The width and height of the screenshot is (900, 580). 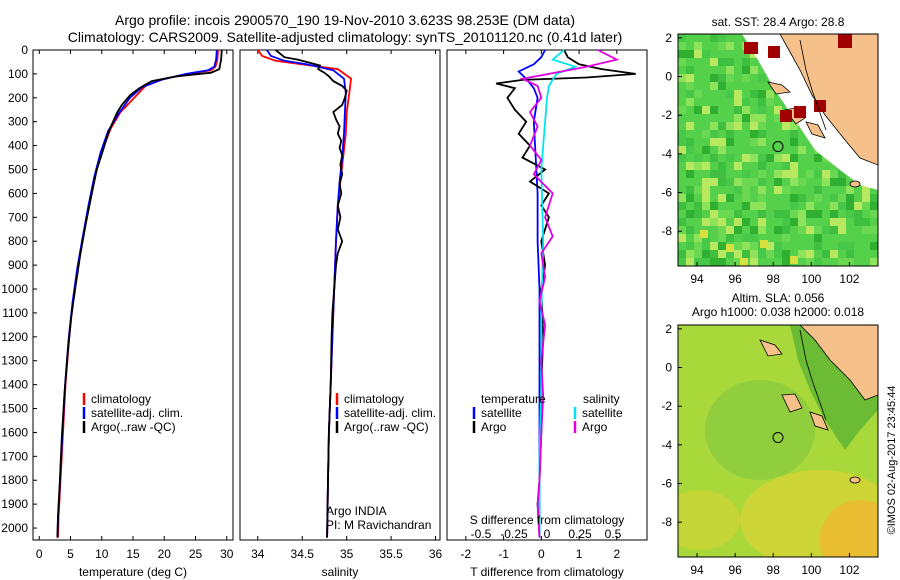 I want to click on sla-map-frame, so click(x=778, y=441).